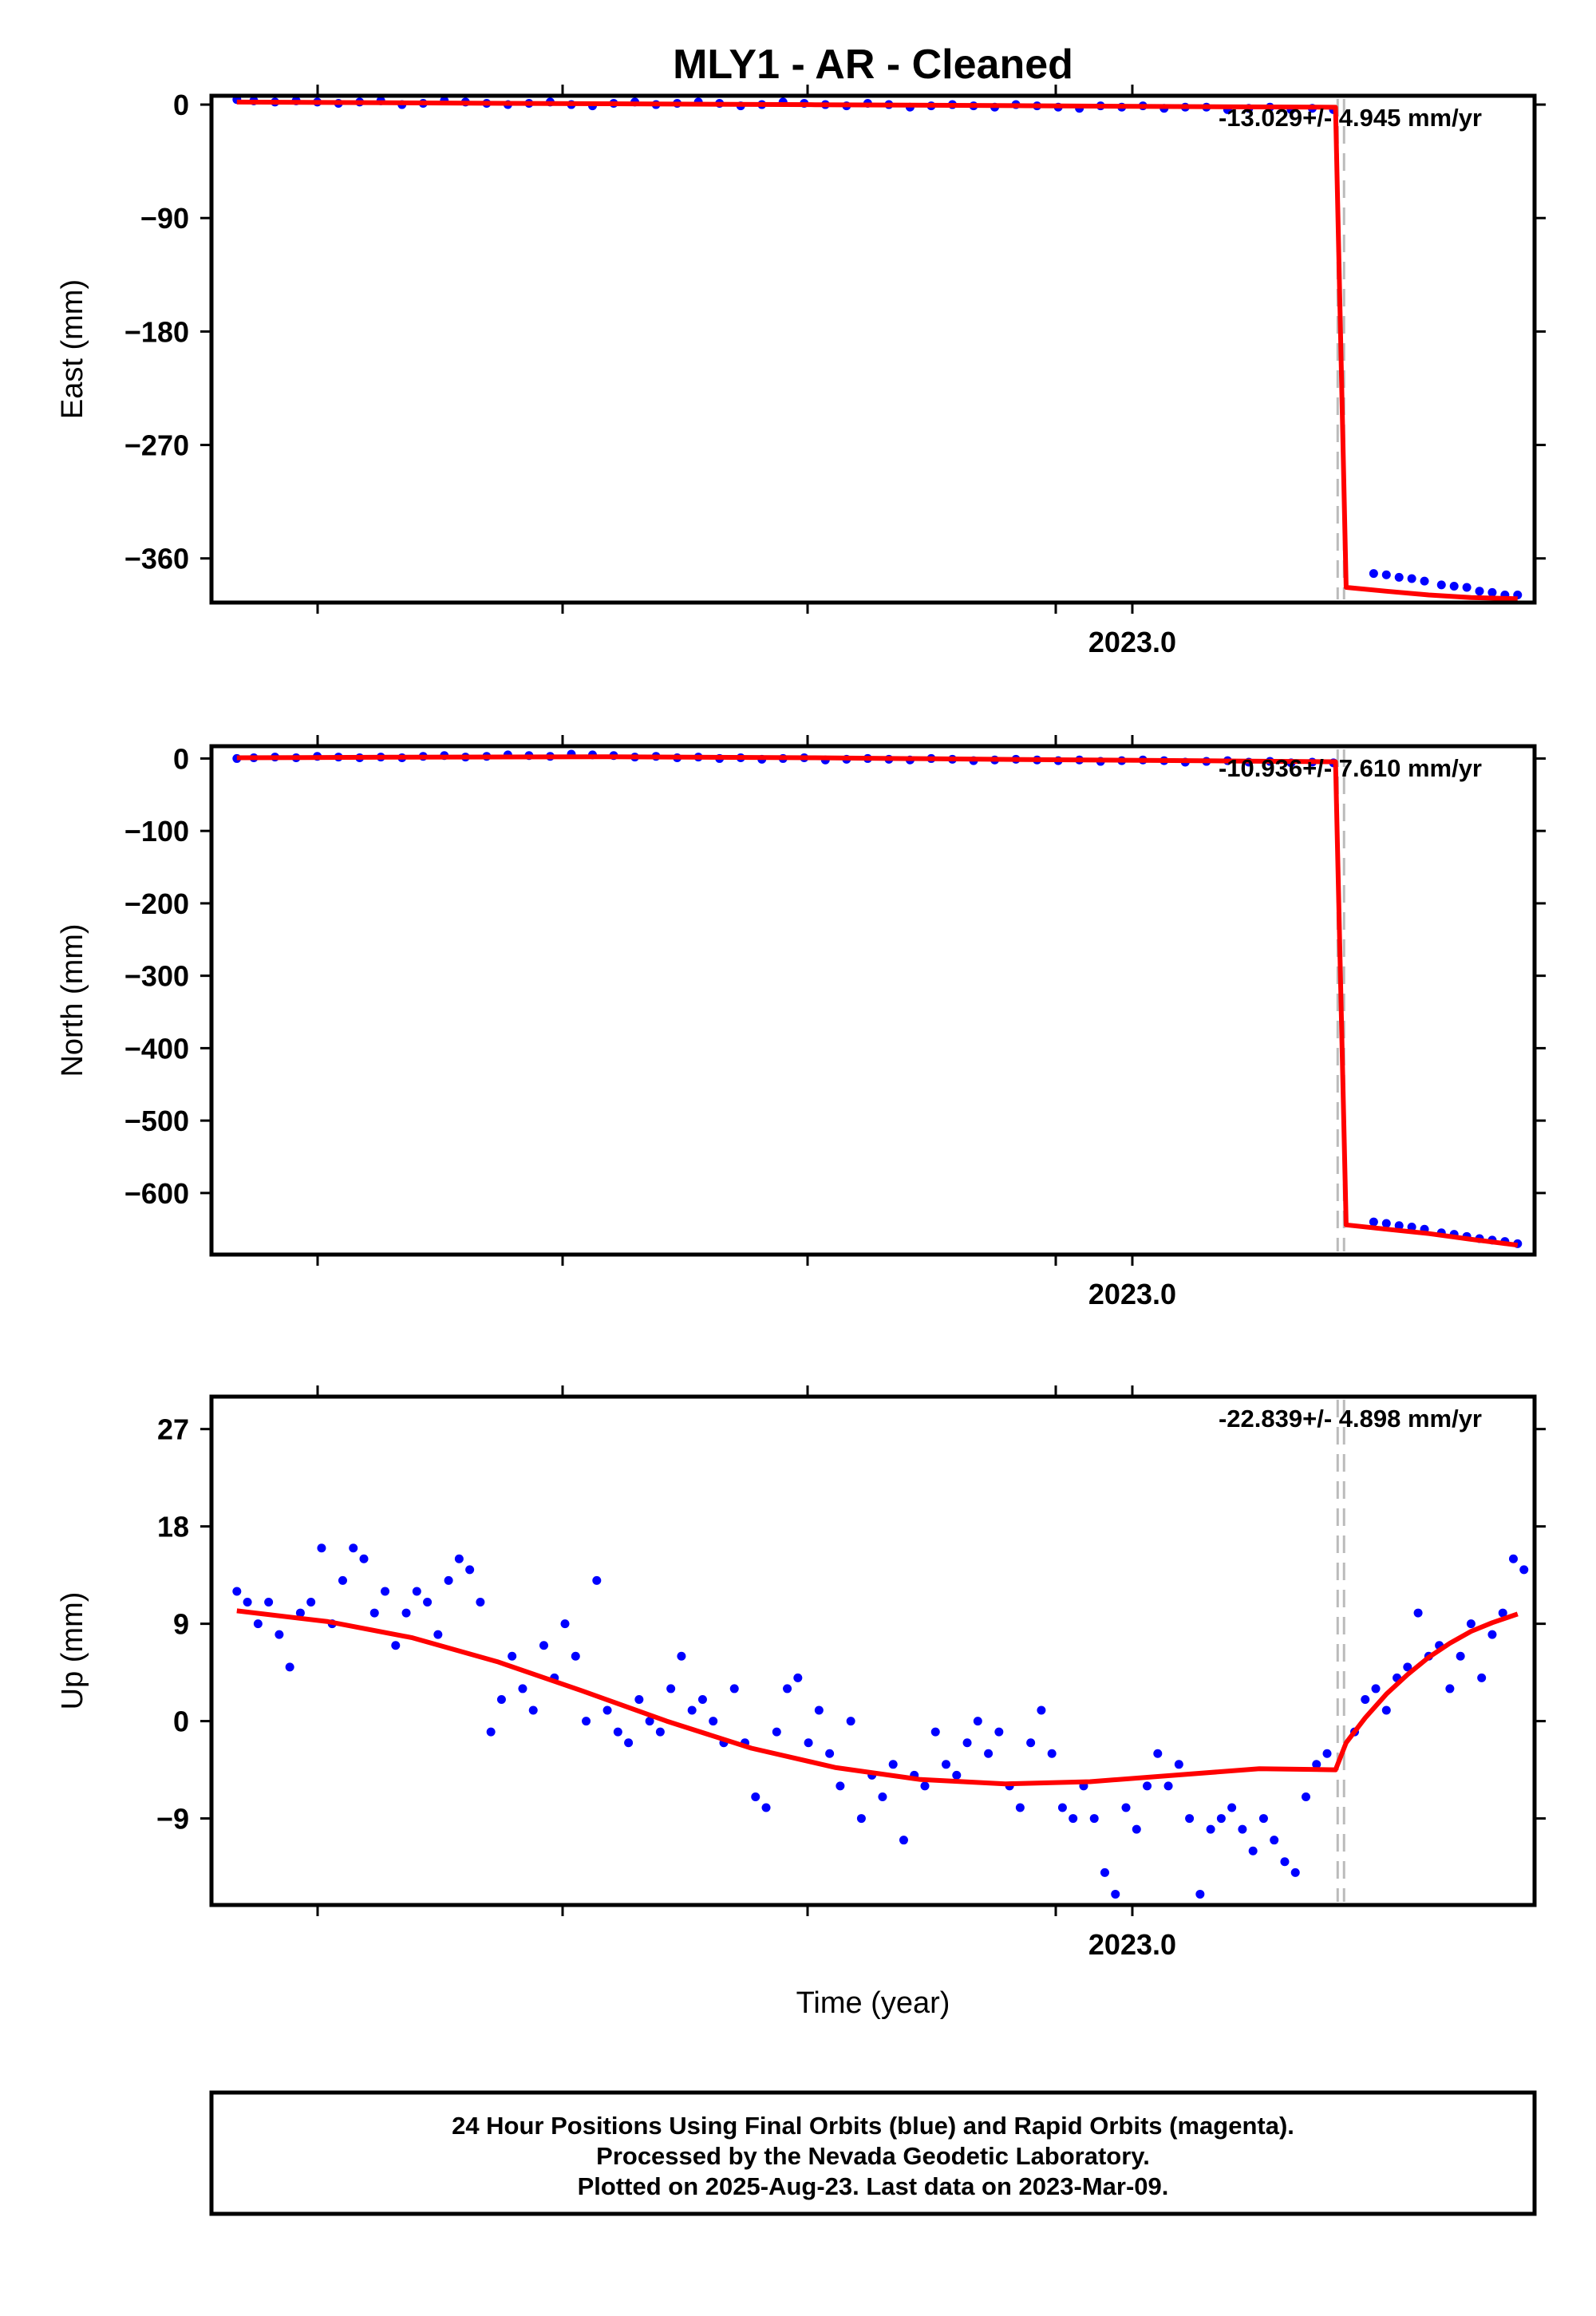  What do you see at coordinates (878, 1697) in the screenshot?
I see `model-fit-line` at bounding box center [878, 1697].